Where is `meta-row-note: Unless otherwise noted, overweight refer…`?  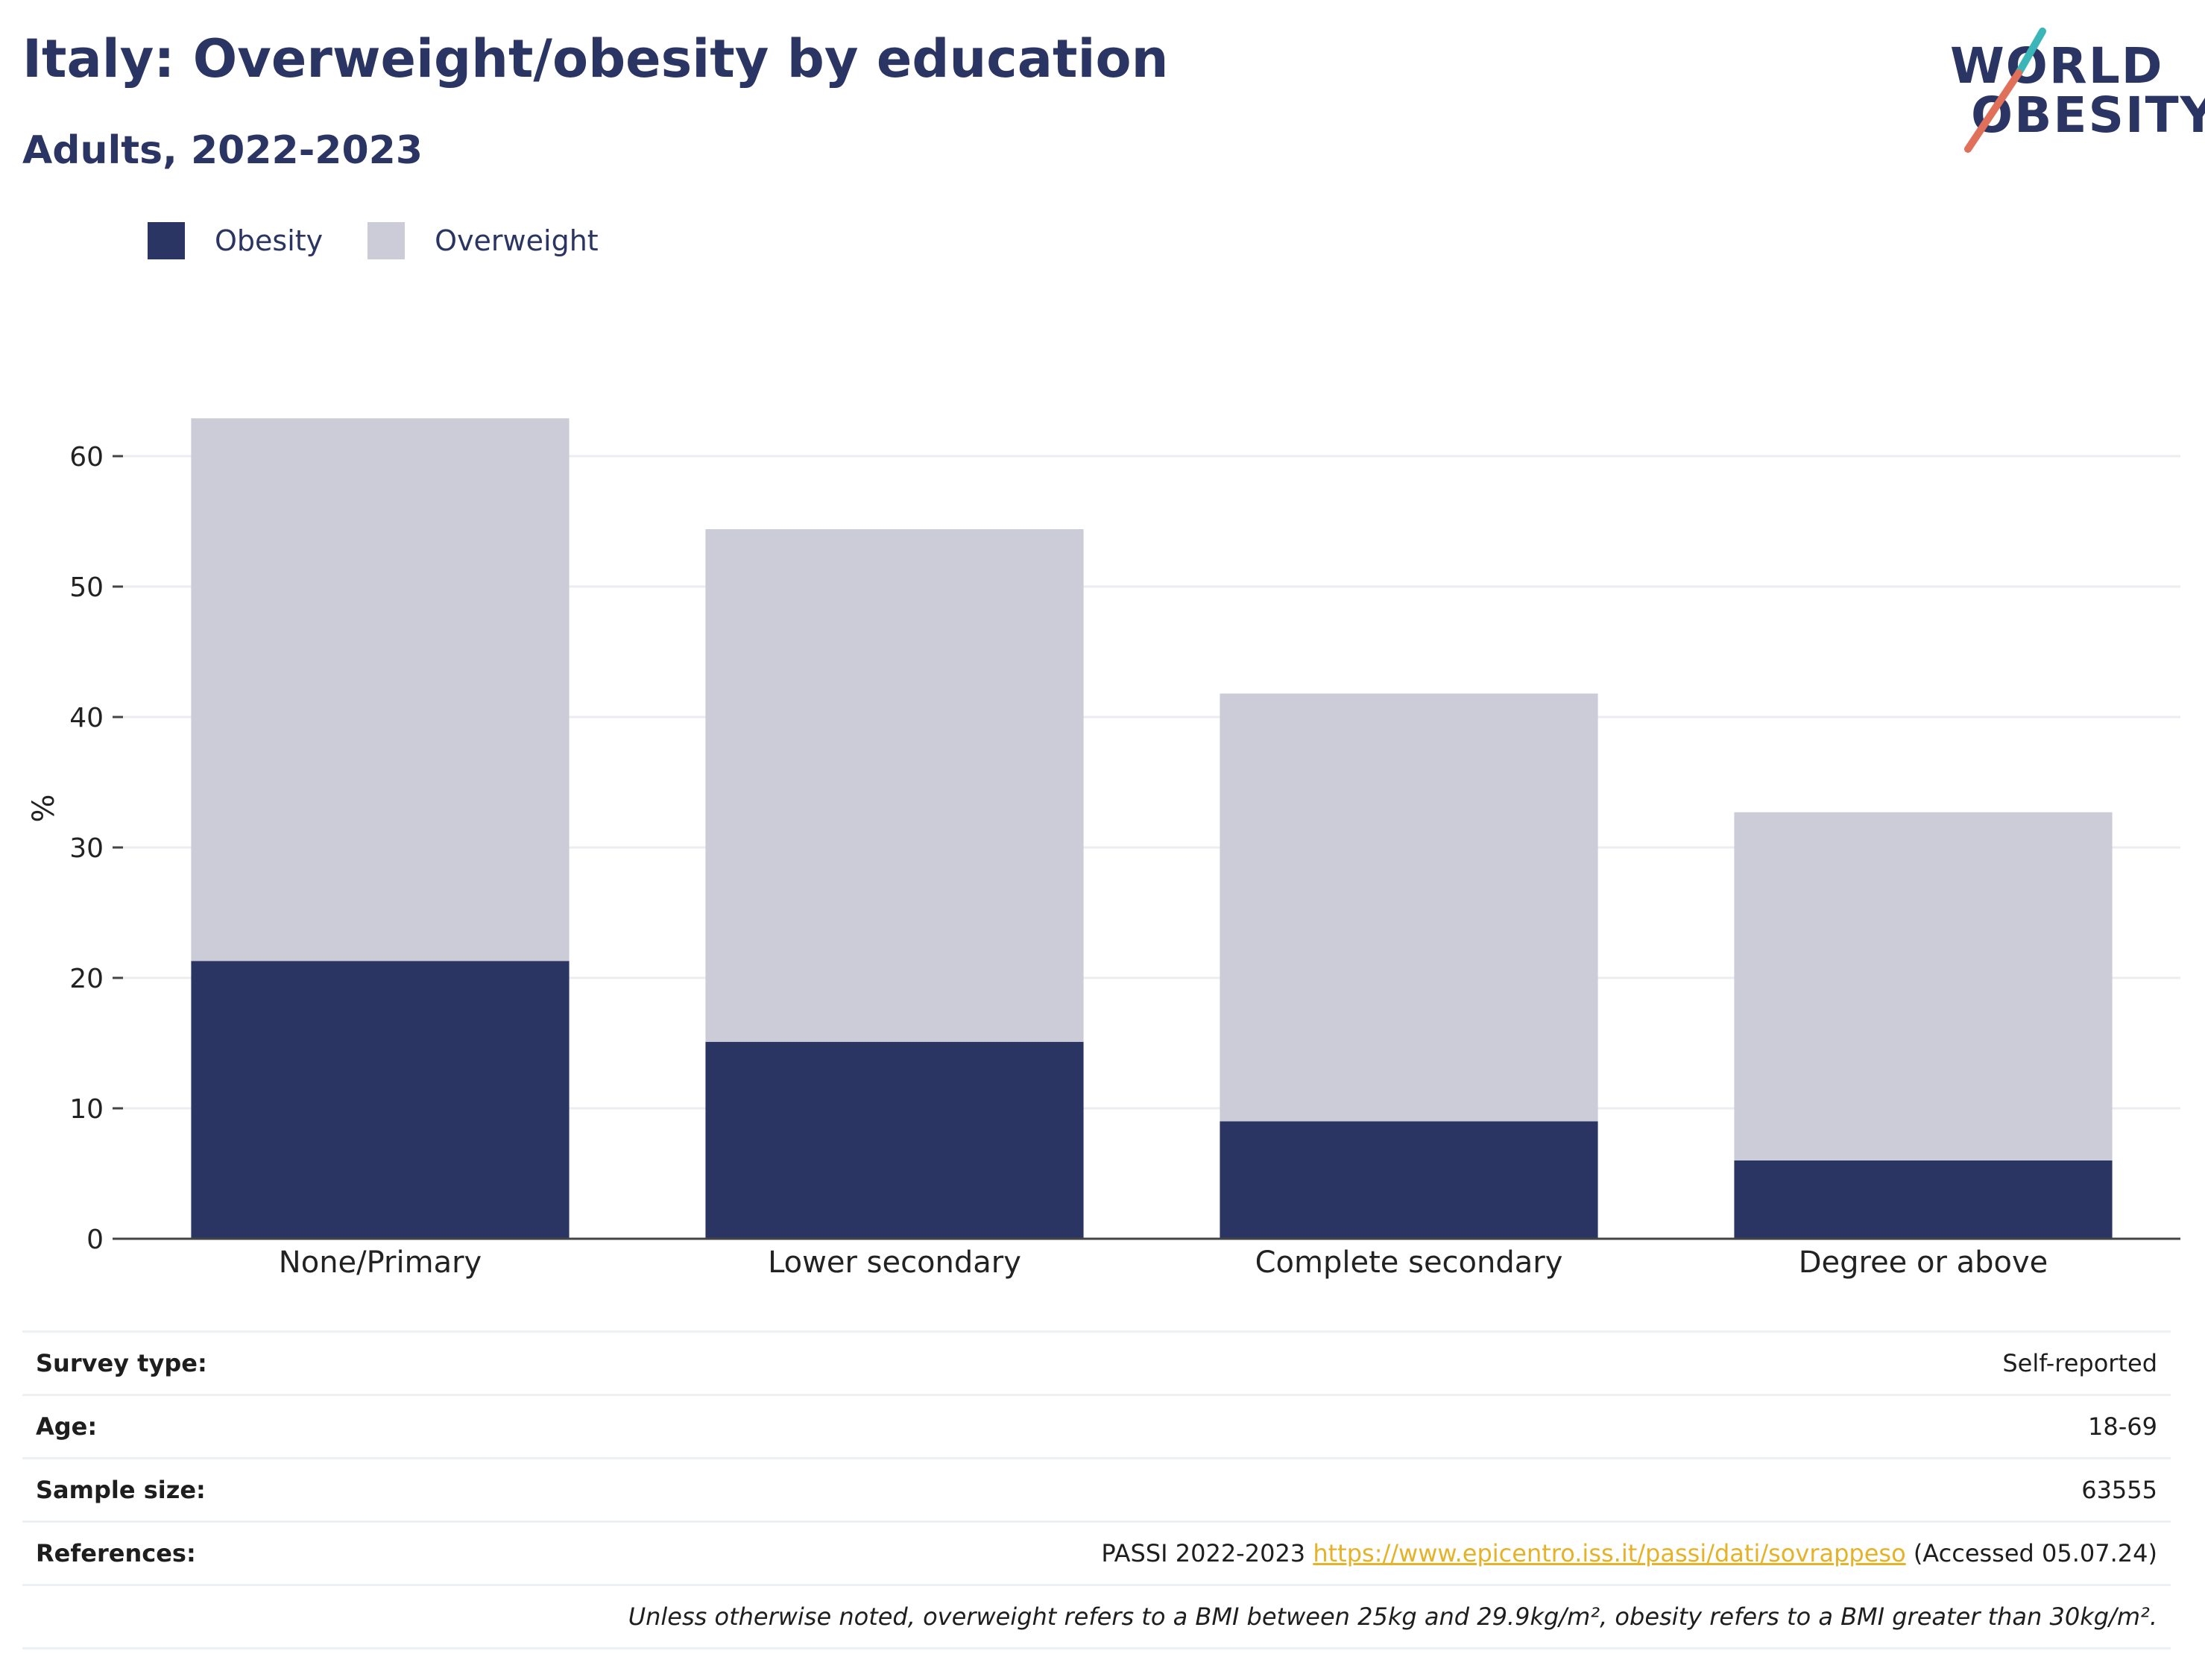 meta-row-note: Unless otherwise noted, overweight refer… is located at coordinates (1096, 1616).